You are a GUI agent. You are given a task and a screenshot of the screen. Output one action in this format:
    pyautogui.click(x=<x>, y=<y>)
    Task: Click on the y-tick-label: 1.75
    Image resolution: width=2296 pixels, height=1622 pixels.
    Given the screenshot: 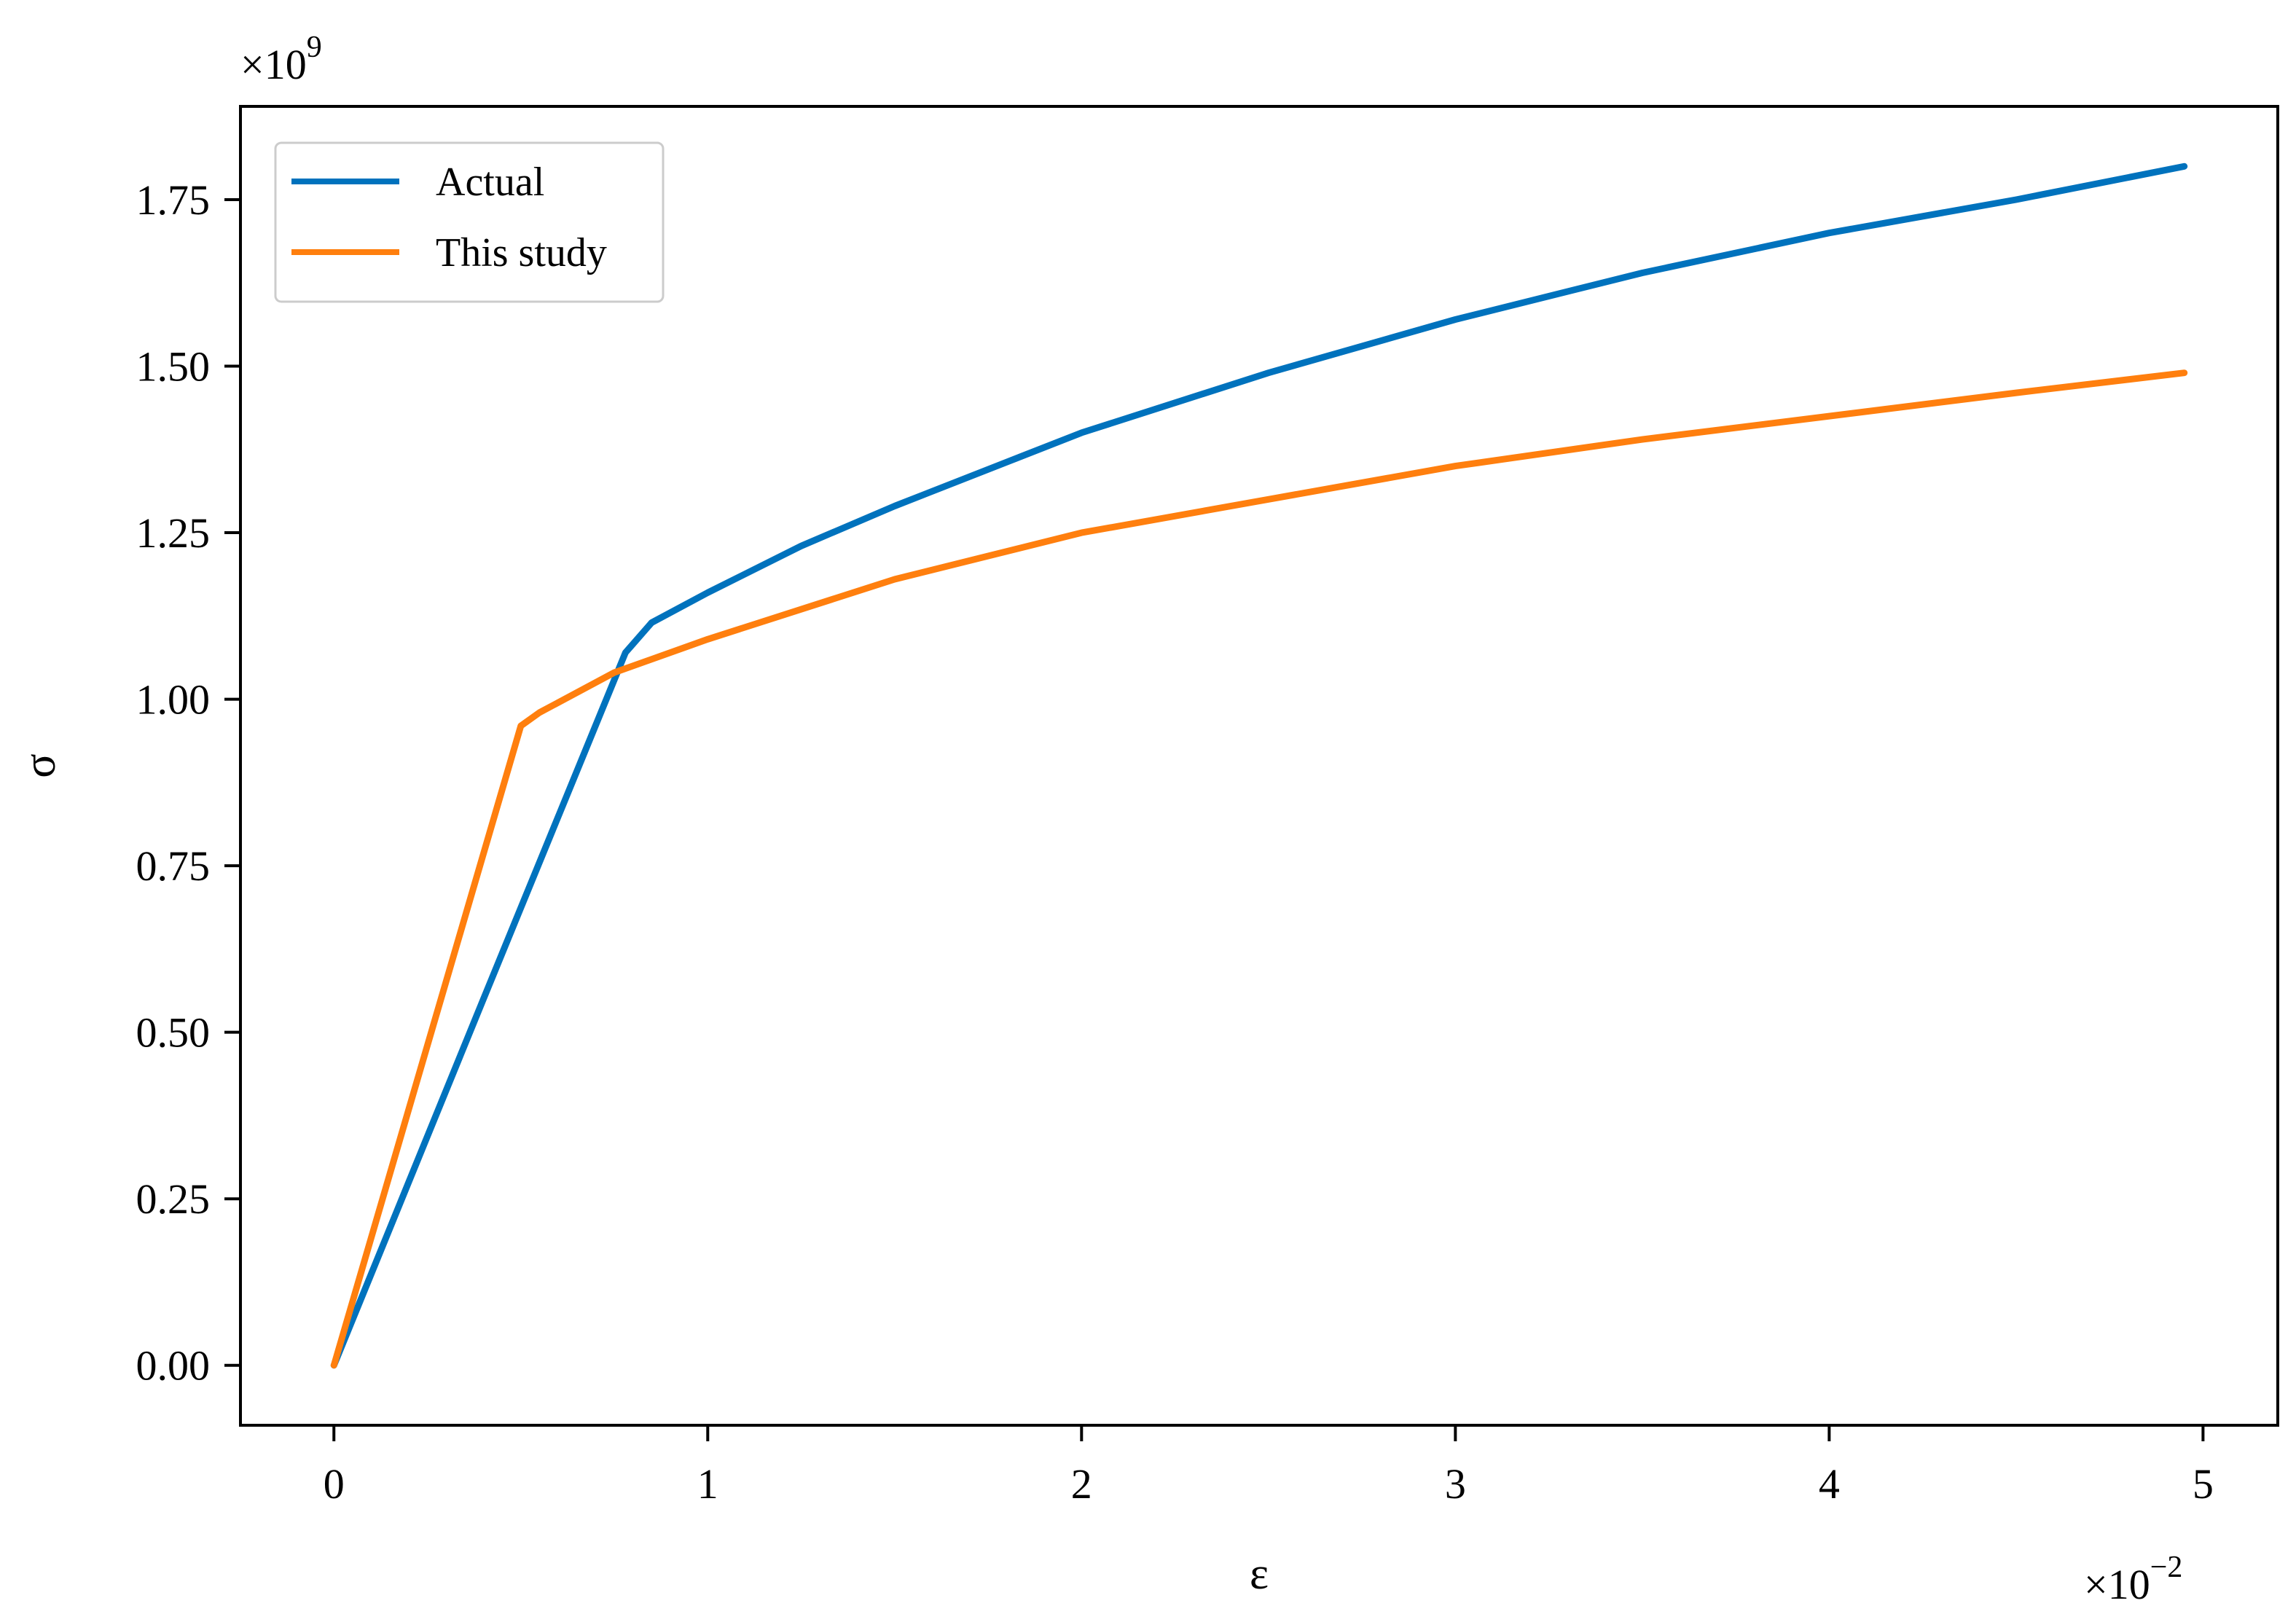 What is the action you would take?
    pyautogui.click(x=173, y=200)
    